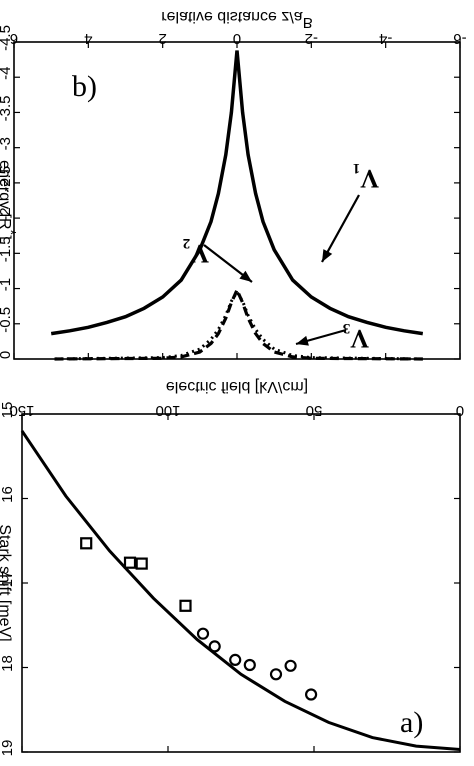  I want to click on panel-a-xtick-label: 0, so click(460, 410).